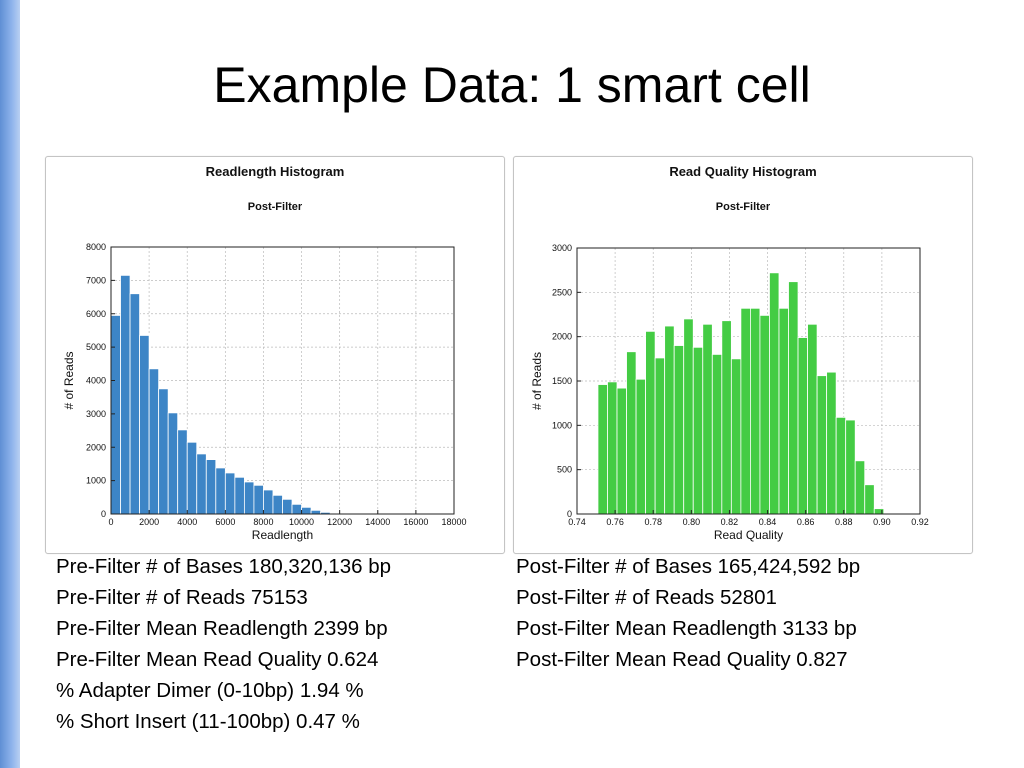 The width and height of the screenshot is (1024, 768). What do you see at coordinates (682, 659) in the screenshot?
I see `stat-line: Post-Filter Mean Read Quality 0.827` at bounding box center [682, 659].